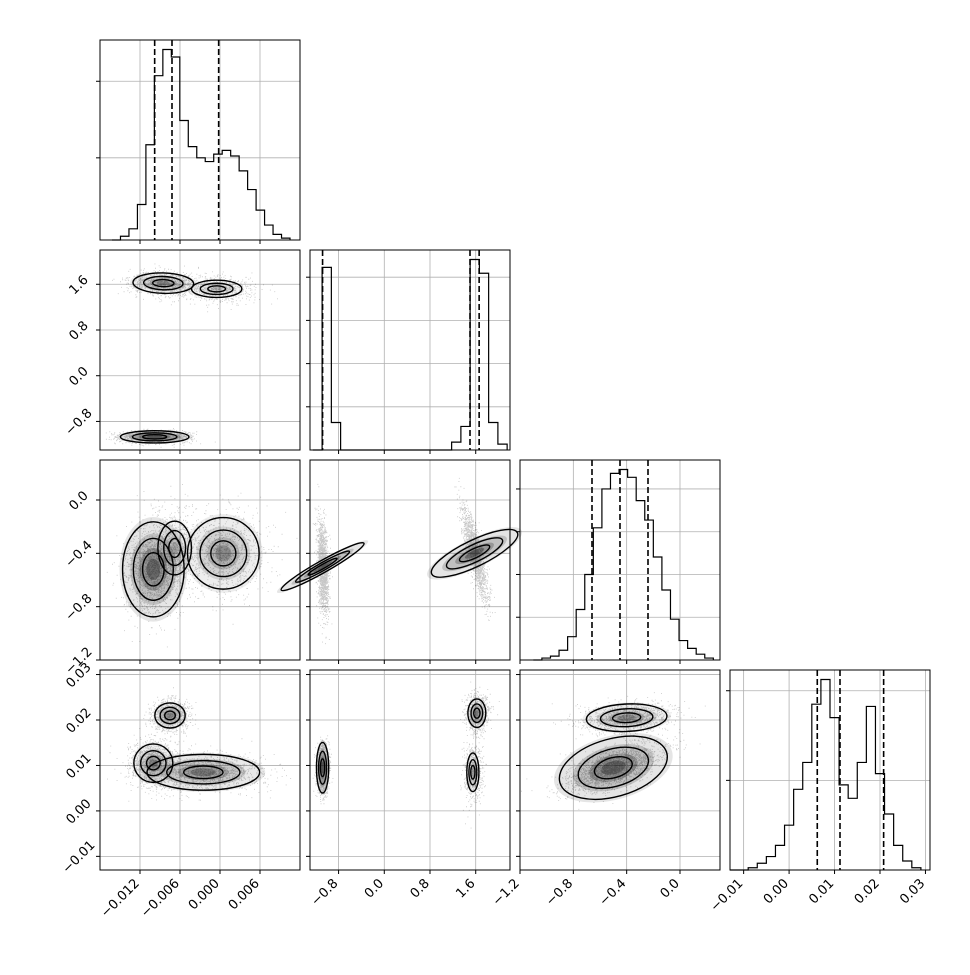 The width and height of the screenshot is (970, 975). What do you see at coordinates (506, 892) in the screenshot?
I see `x-tick-label: −1.2` at bounding box center [506, 892].